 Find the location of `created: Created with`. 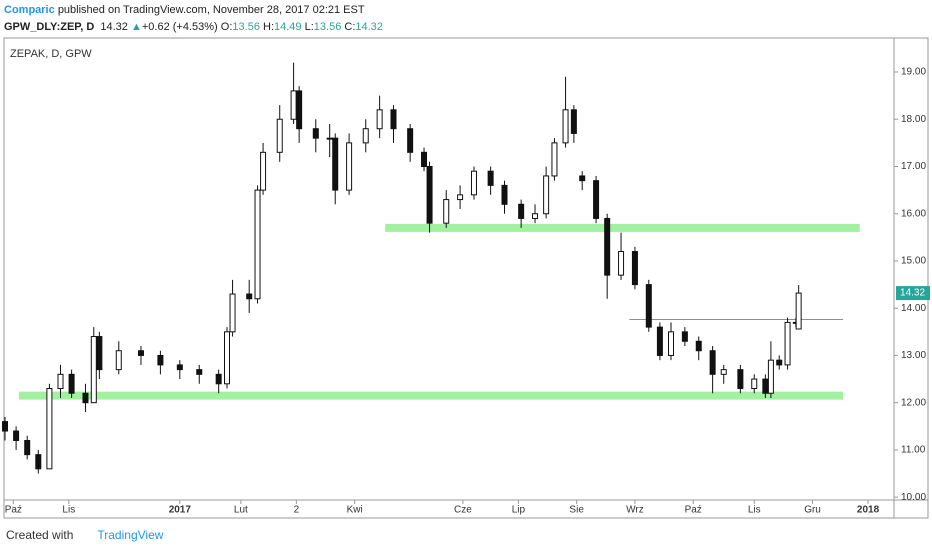

created: Created with is located at coordinates (40, 535).